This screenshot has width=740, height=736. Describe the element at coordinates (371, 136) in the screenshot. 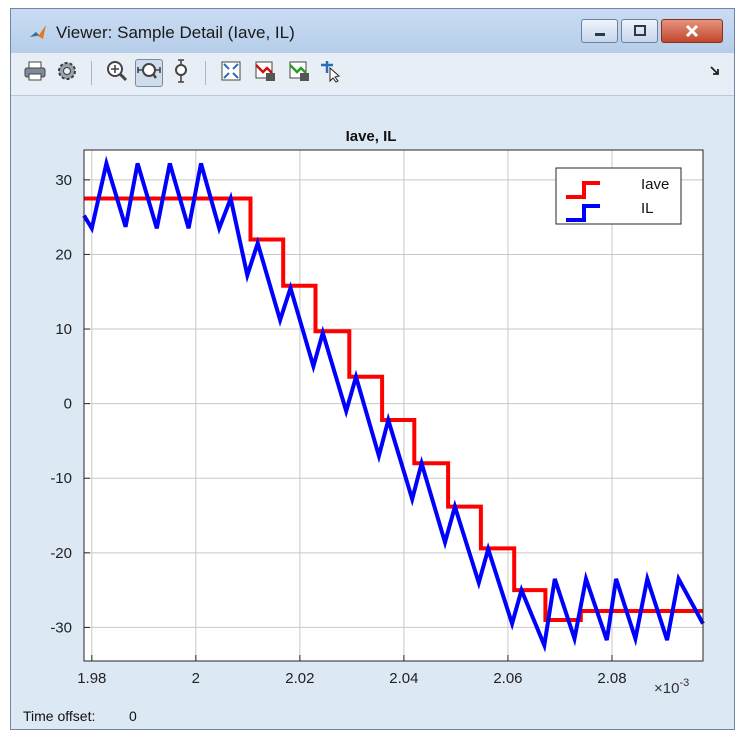

I see `chart-title: Iave, IL` at that location.